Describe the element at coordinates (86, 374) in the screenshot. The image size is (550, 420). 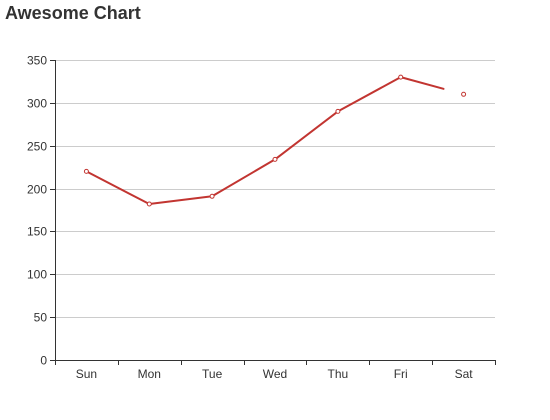
I see `x-tick-label-sun: Sun` at that location.